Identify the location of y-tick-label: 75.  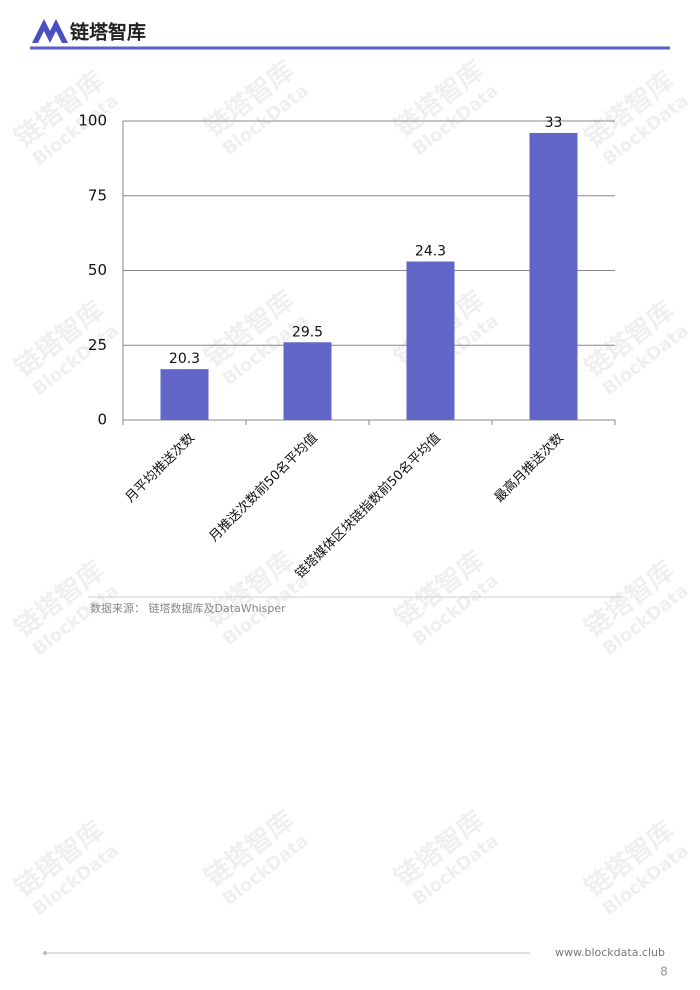
(97, 195).